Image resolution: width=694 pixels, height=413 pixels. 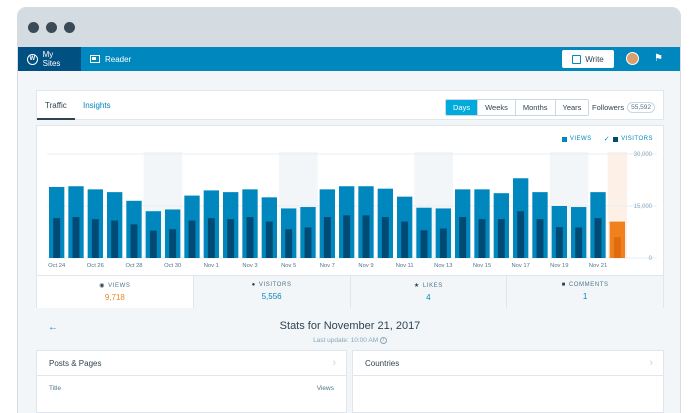 I want to click on x-tick-label: Oct 30, so click(x=172, y=266).